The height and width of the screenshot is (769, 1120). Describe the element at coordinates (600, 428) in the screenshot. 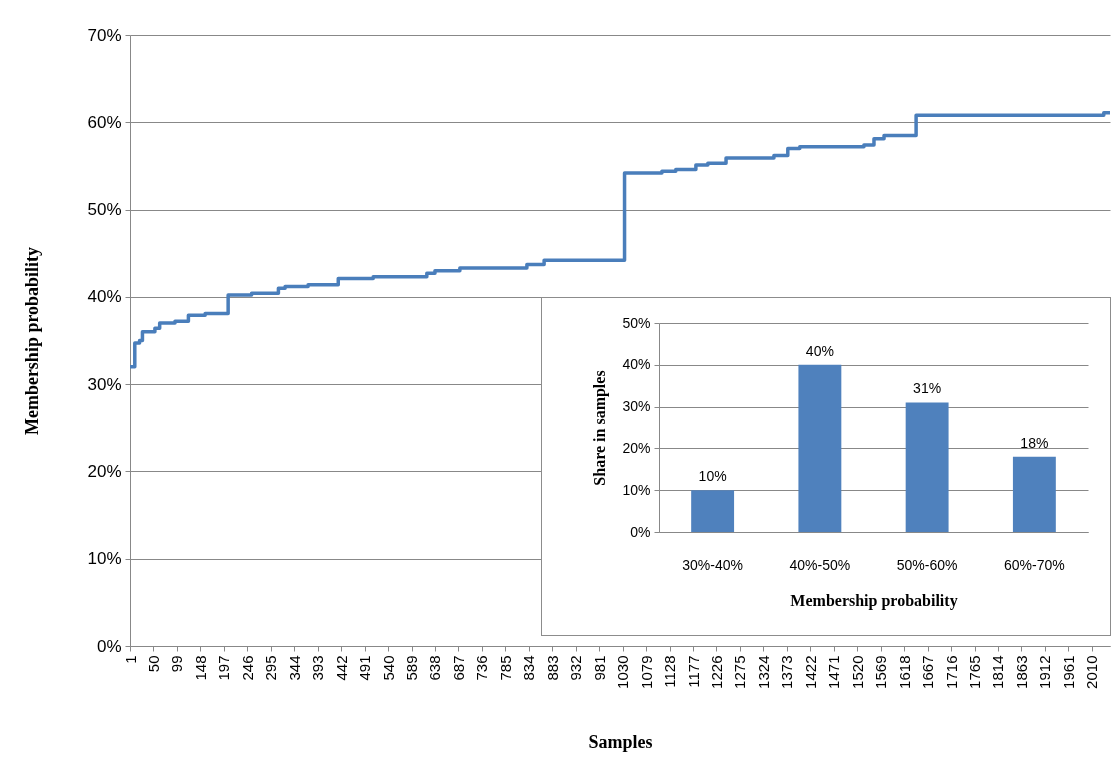

I see `y-axis-title: Share in samples` at that location.